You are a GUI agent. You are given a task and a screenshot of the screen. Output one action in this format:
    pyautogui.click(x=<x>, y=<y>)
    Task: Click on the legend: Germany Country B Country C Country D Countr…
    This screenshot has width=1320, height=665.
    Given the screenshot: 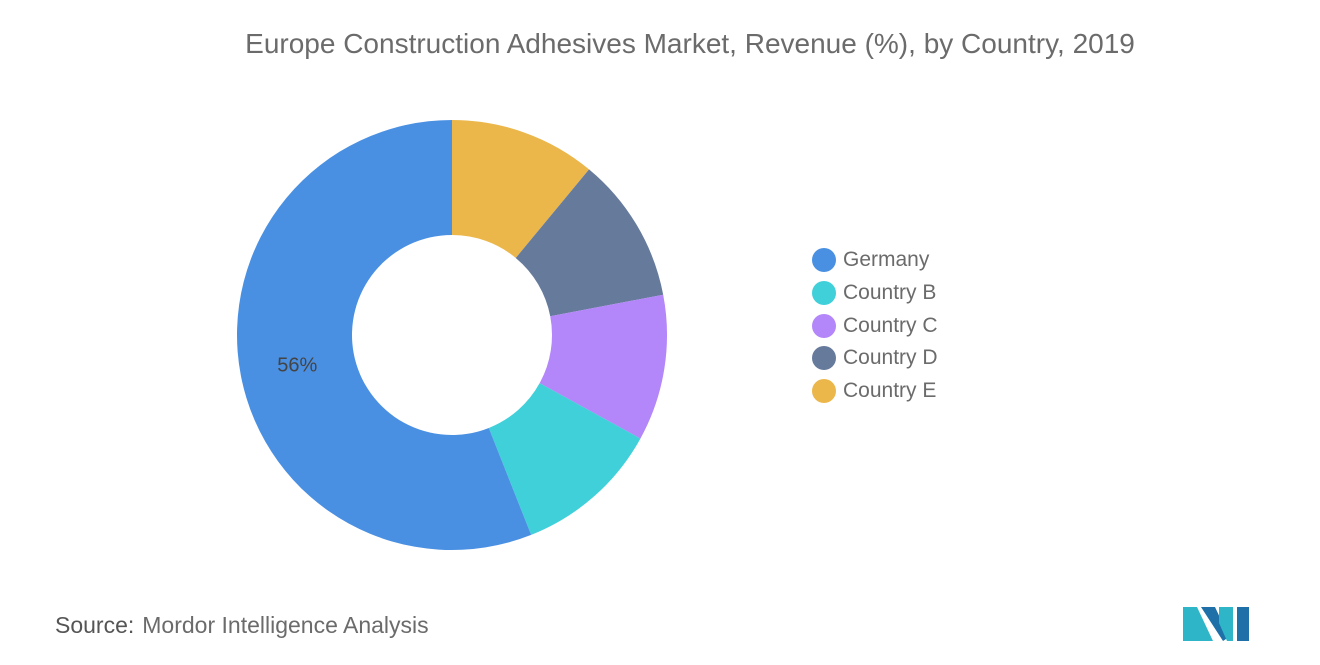 What is the action you would take?
    pyautogui.click(x=875, y=325)
    